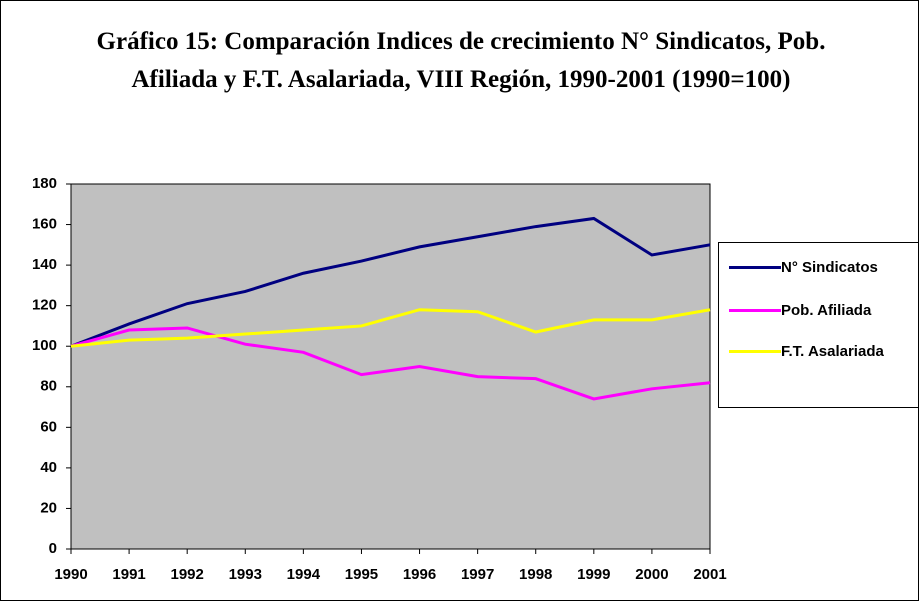  What do you see at coordinates (361, 574) in the screenshot?
I see `x-tick-label: 1995` at bounding box center [361, 574].